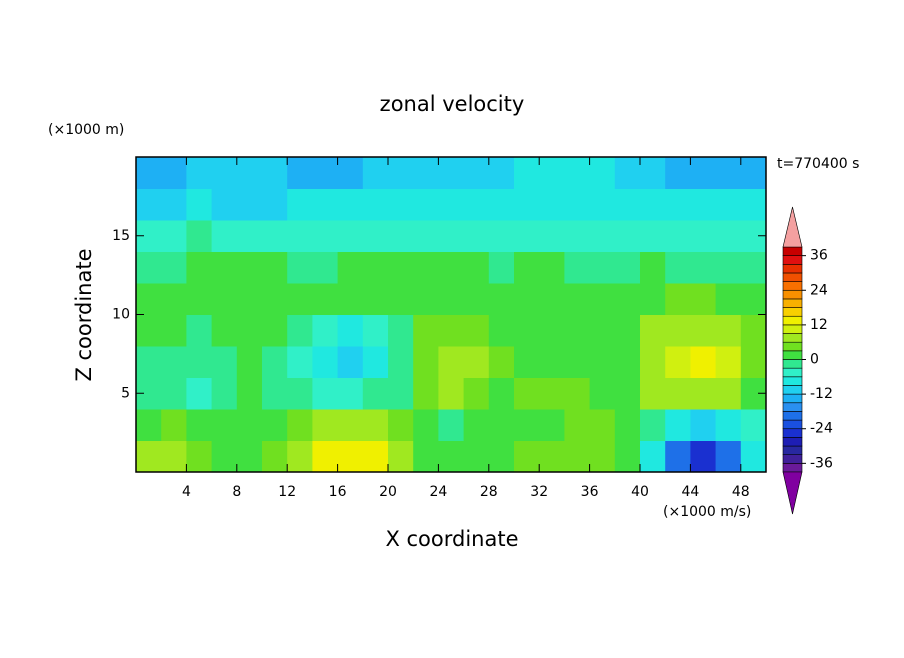 The width and height of the screenshot is (904, 658). I want to click on y-tick-label: 15, so click(121, 236).